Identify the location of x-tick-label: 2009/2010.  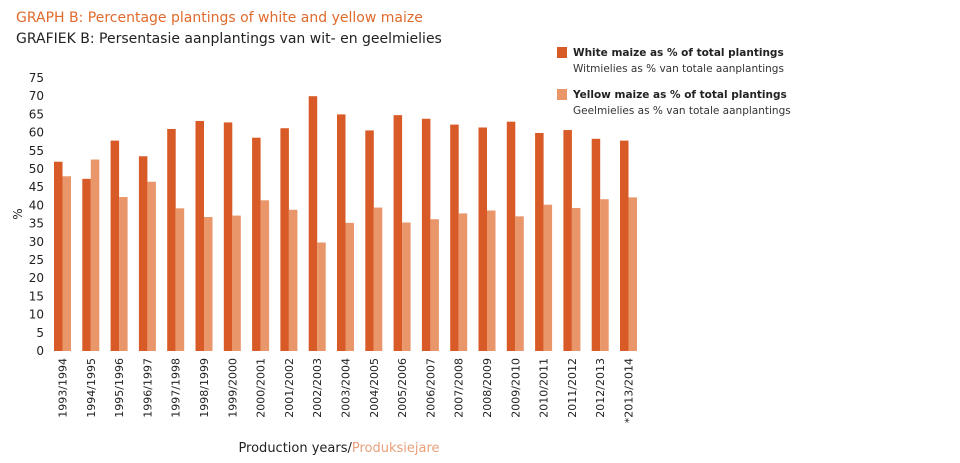
(515, 388).